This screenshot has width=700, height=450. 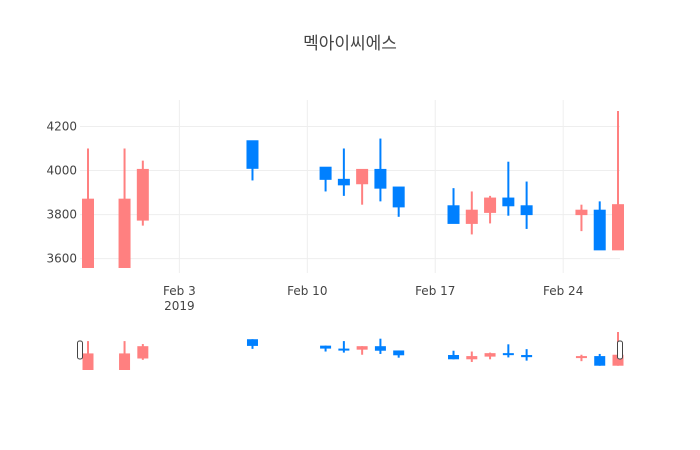 I want to click on y-tick-label: 3800, so click(x=61, y=215).